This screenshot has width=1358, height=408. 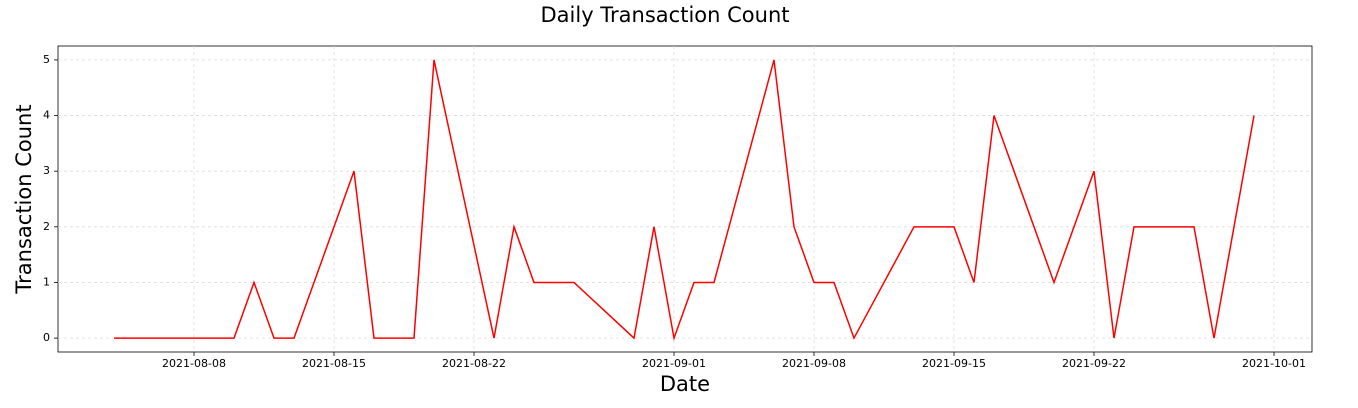 What do you see at coordinates (665, 15) in the screenshot?
I see `chart-title: Daily Transaction Count` at bounding box center [665, 15].